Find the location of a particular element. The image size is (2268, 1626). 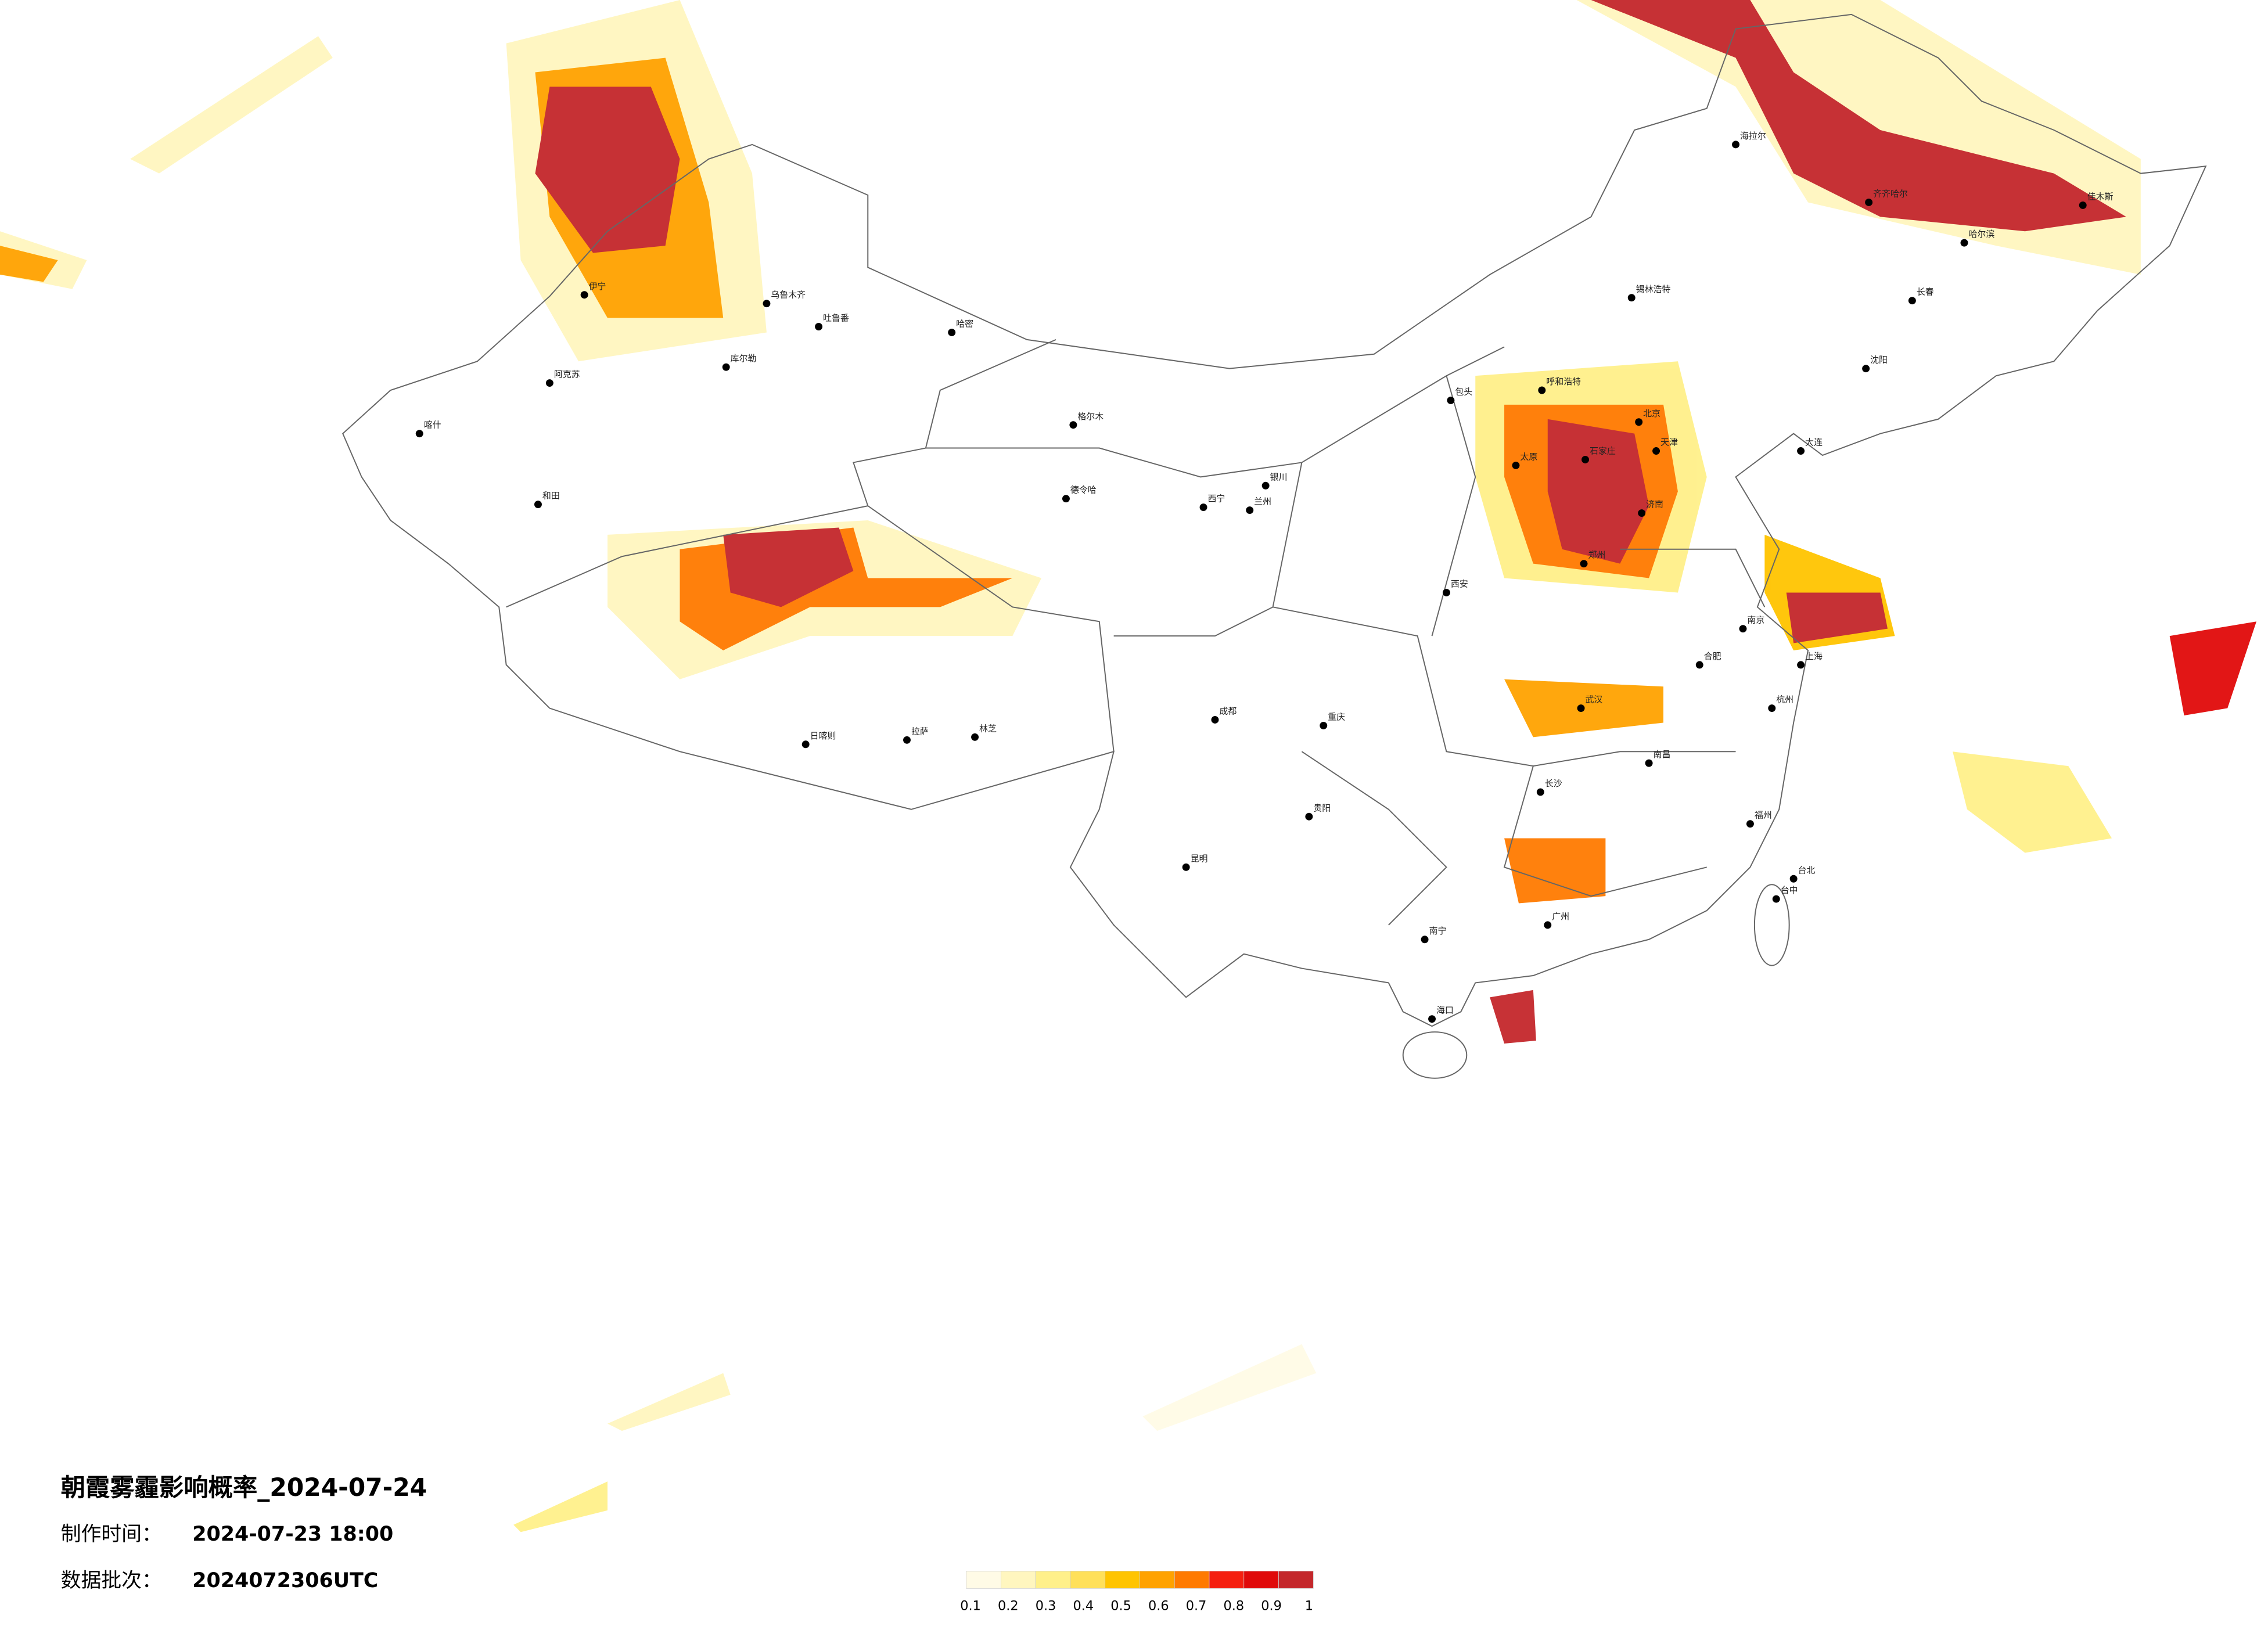

city-label: 海口 is located at coordinates (1445, 1011).